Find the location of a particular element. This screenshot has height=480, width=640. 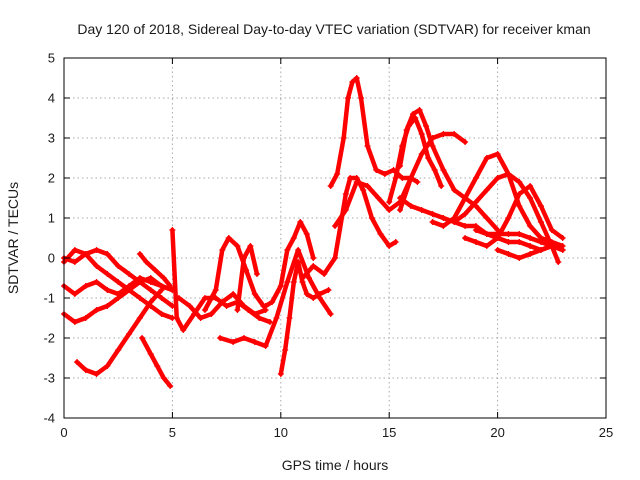

y-tick-label: 5 is located at coordinates (51, 58).